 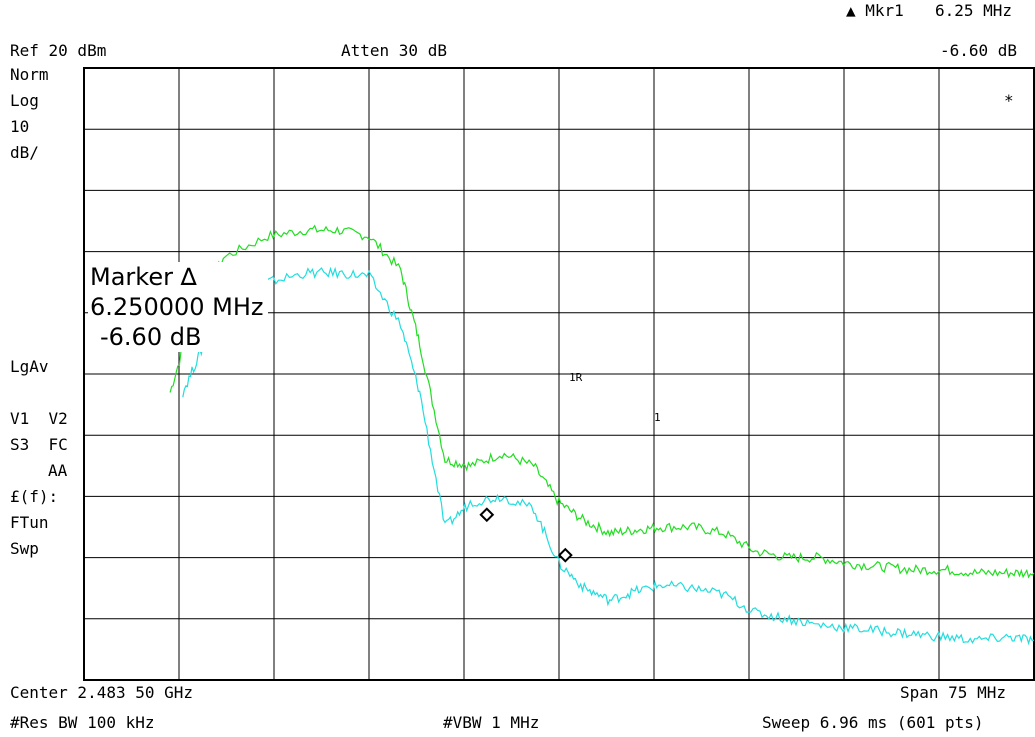 What do you see at coordinates (979, 50) in the screenshot?
I see `marker-delta: -6.60 dB` at bounding box center [979, 50].